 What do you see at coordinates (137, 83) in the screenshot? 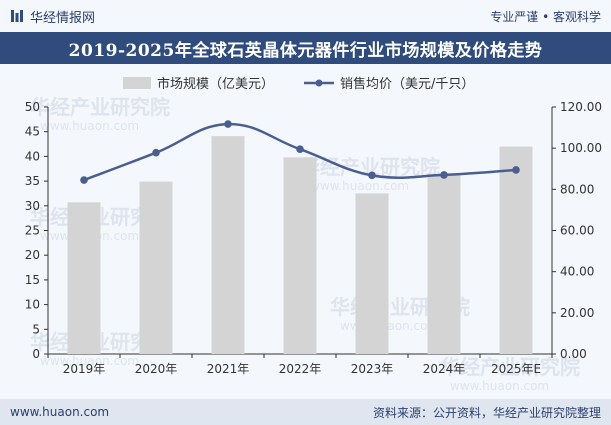
I see `legend-swatch-bar` at bounding box center [137, 83].